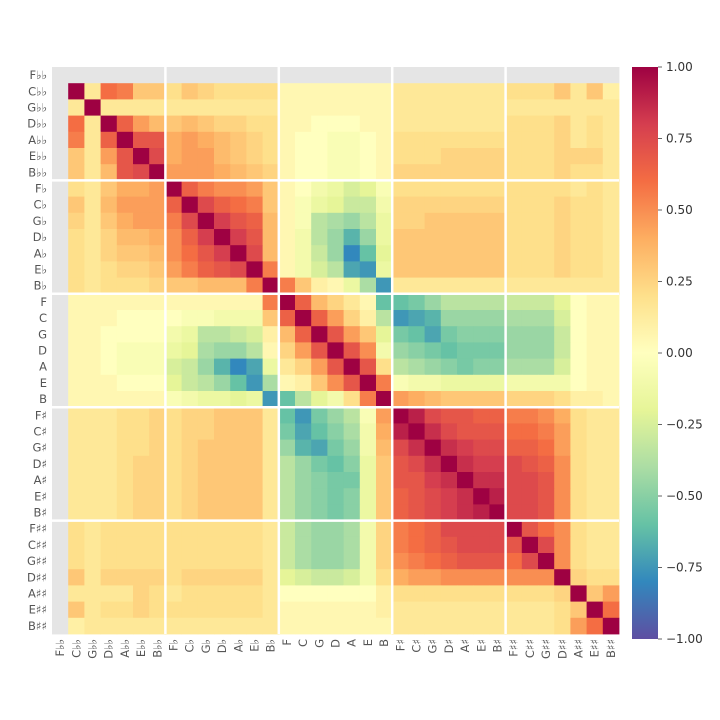 This screenshot has width=720, height=720. I want to click on y-tick-label: G♭♭, so click(37, 108).